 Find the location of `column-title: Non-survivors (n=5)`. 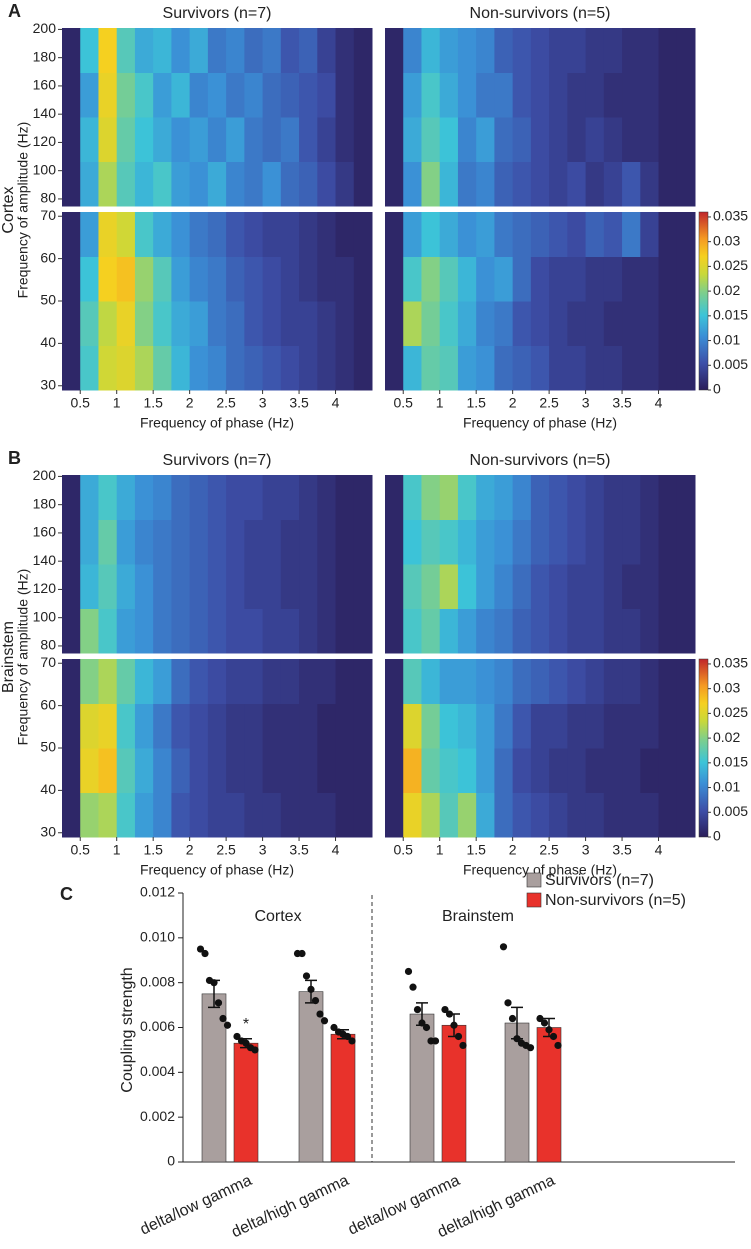

column-title: Non-survivors (n=5) is located at coordinates (540, 460).